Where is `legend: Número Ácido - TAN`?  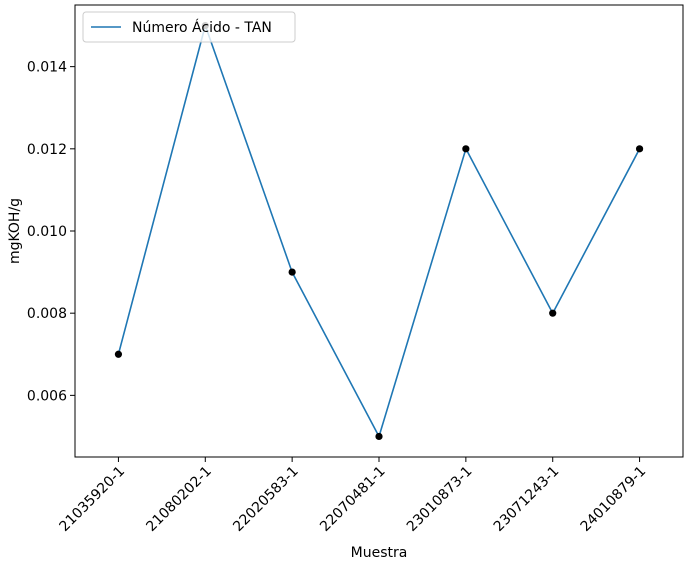
legend: Número Ácido - TAN is located at coordinates (189, 27).